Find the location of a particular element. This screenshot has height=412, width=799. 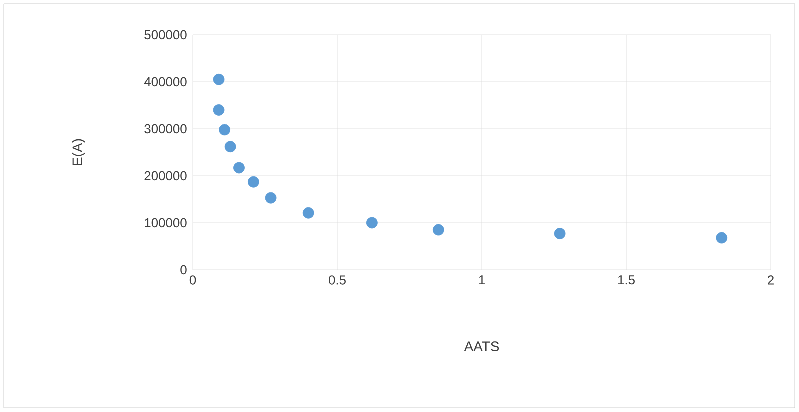

y-tick-label: 500000 is located at coordinates (165, 35).